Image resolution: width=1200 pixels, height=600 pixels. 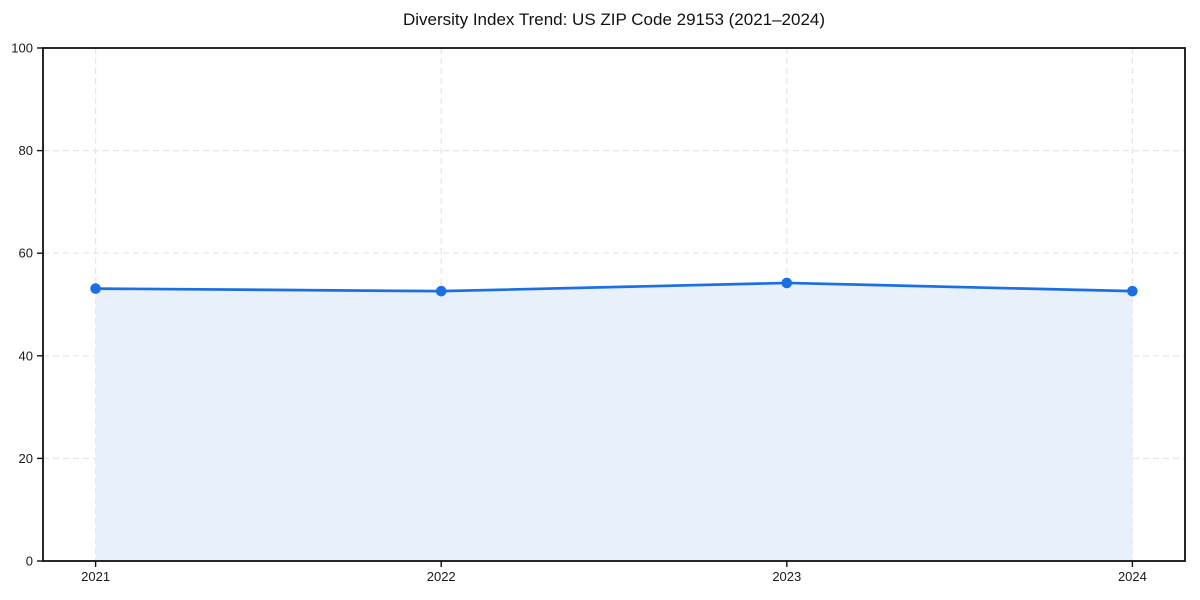 What do you see at coordinates (786, 576) in the screenshot?
I see `x-tick-label: 2023` at bounding box center [786, 576].